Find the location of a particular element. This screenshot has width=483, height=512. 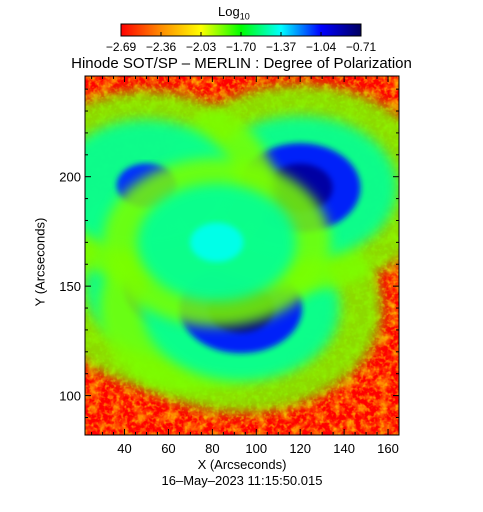

x-tick-label: 60 is located at coordinates (168, 448).